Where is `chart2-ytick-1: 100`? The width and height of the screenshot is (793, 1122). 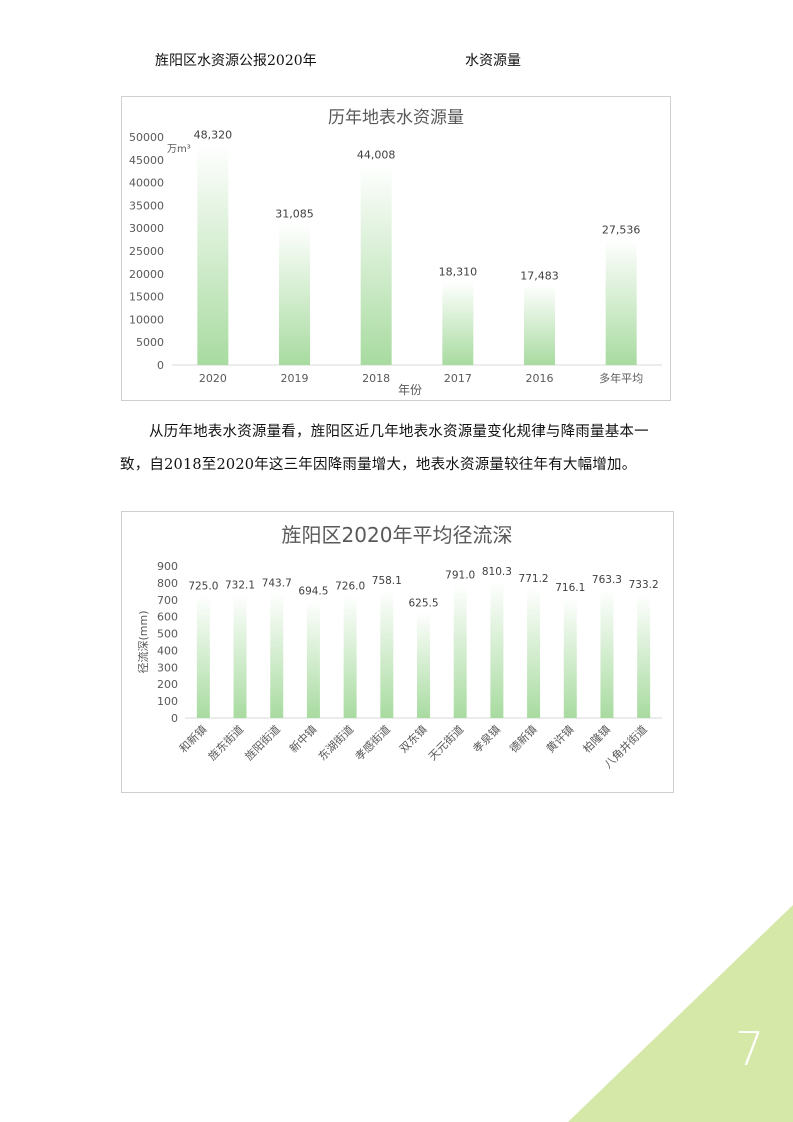 chart2-ytick-1: 100 is located at coordinates (167, 701).